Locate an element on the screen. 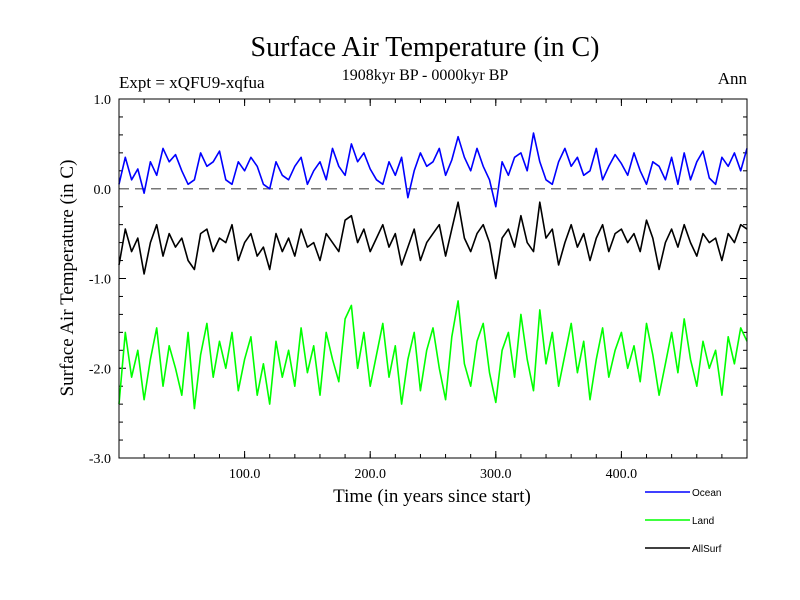  y-tick-label: 1.0 is located at coordinates (103, 100).